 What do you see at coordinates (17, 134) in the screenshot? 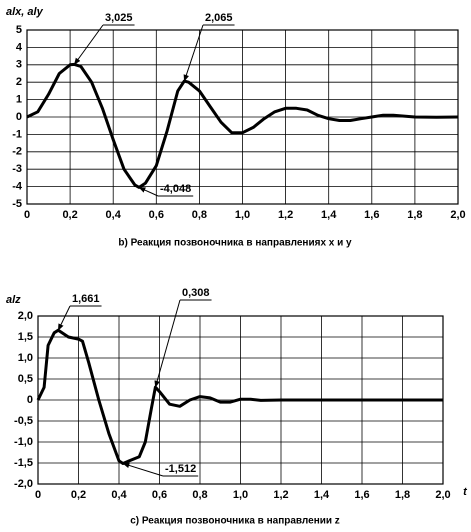
I see `y-tick-label: -1` at bounding box center [17, 134].